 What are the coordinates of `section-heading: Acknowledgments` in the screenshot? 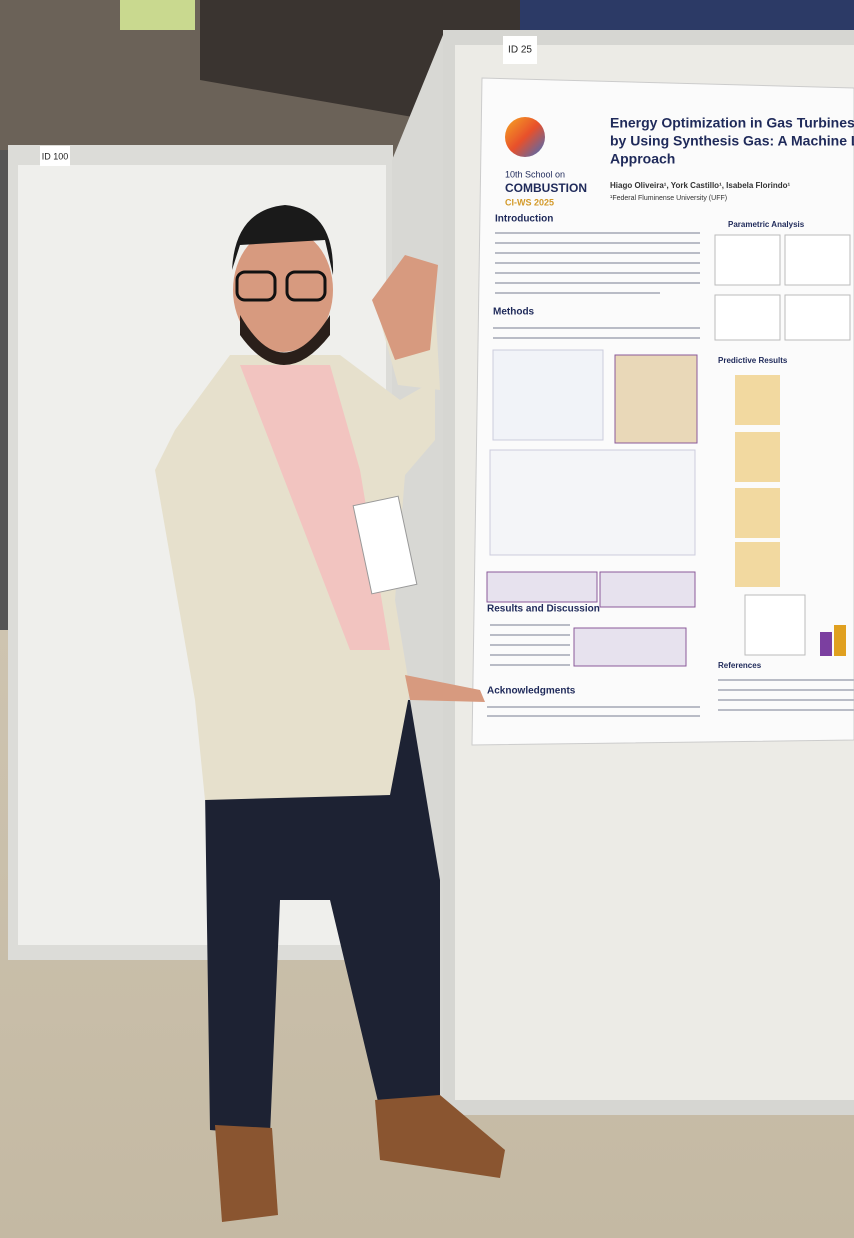 It's located at (531, 691).